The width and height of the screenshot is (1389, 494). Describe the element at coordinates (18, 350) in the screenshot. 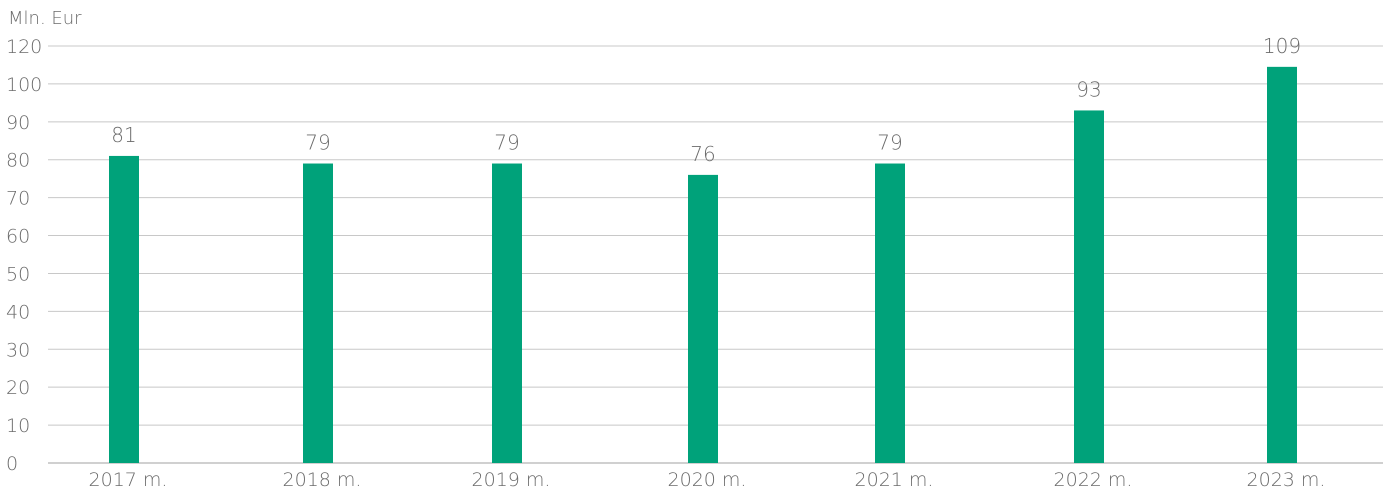

I see `y-tick-label: 30` at that location.